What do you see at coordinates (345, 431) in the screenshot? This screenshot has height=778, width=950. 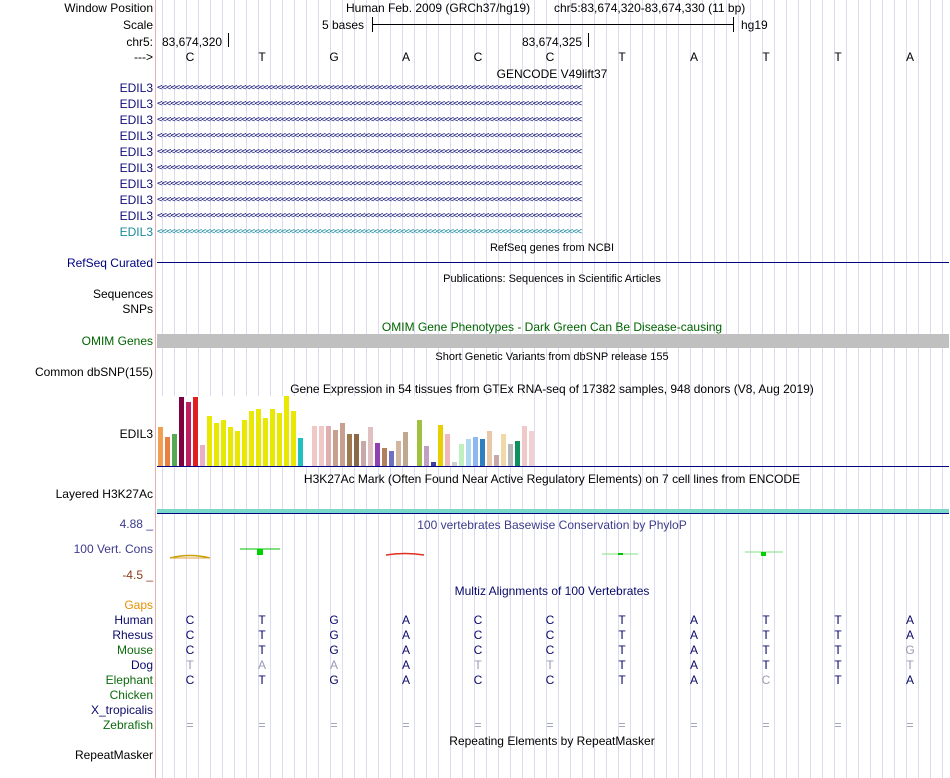 I see `gtex-bar-chart` at bounding box center [345, 431].